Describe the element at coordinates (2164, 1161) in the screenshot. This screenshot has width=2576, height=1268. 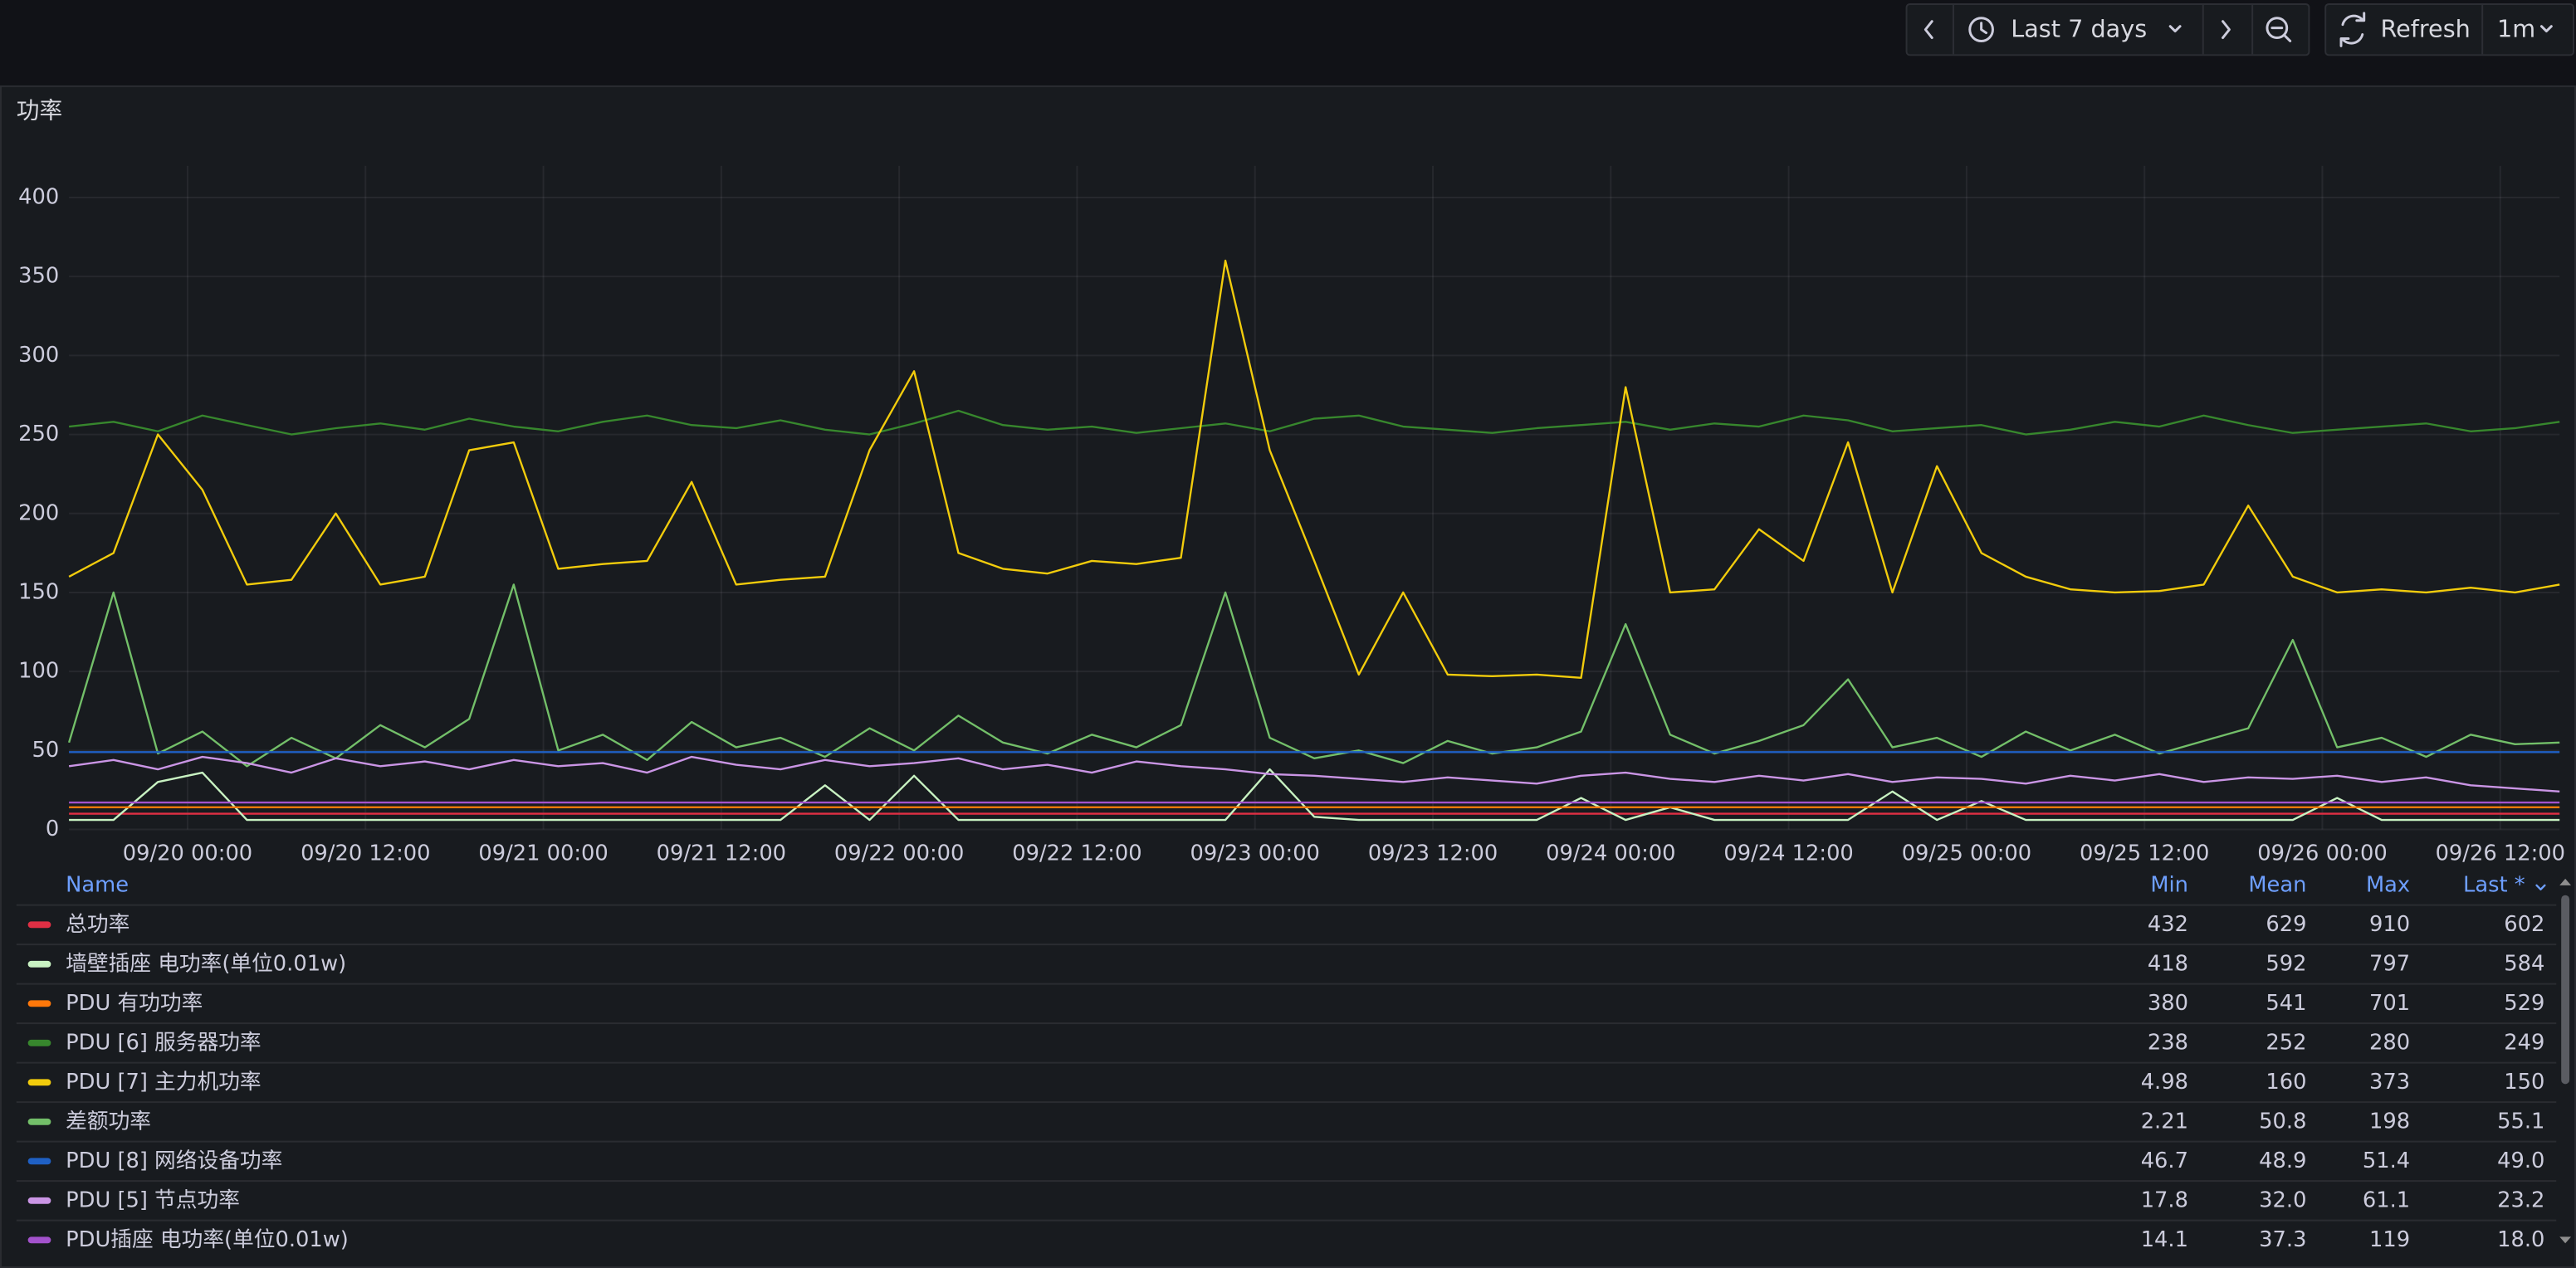
I see `legend-stat: 46.7` at that location.